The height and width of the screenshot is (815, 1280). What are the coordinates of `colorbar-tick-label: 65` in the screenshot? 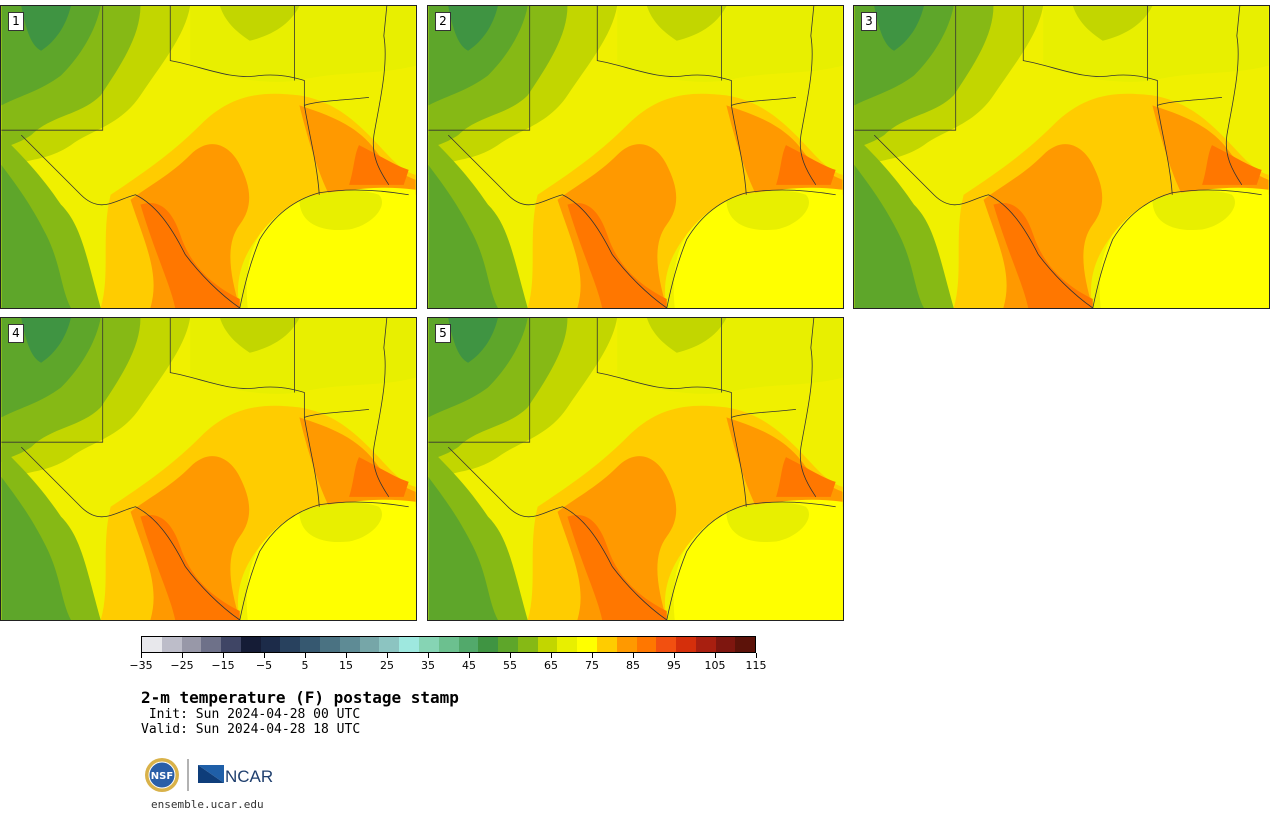 It's located at (551, 665).